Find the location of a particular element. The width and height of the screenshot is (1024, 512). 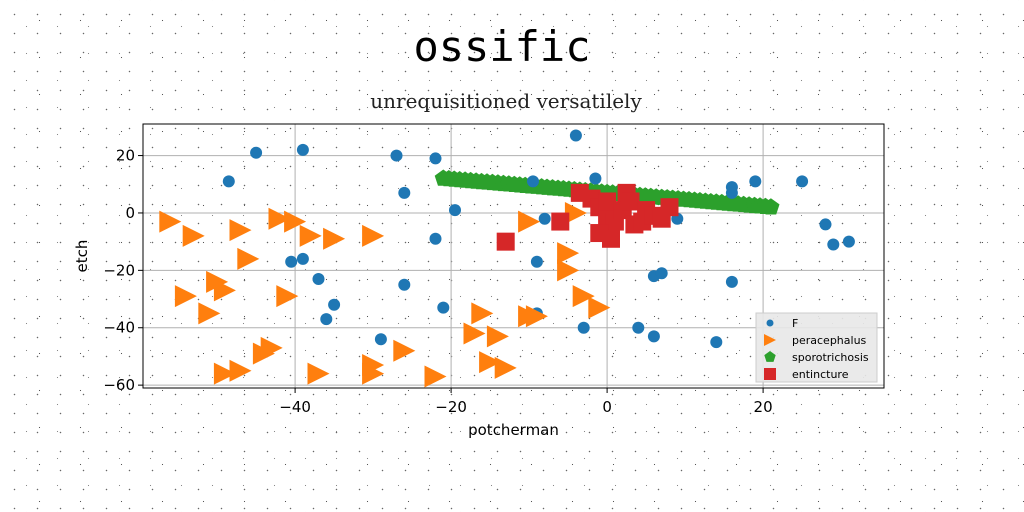

legend-label: entincture is located at coordinates (820, 374).